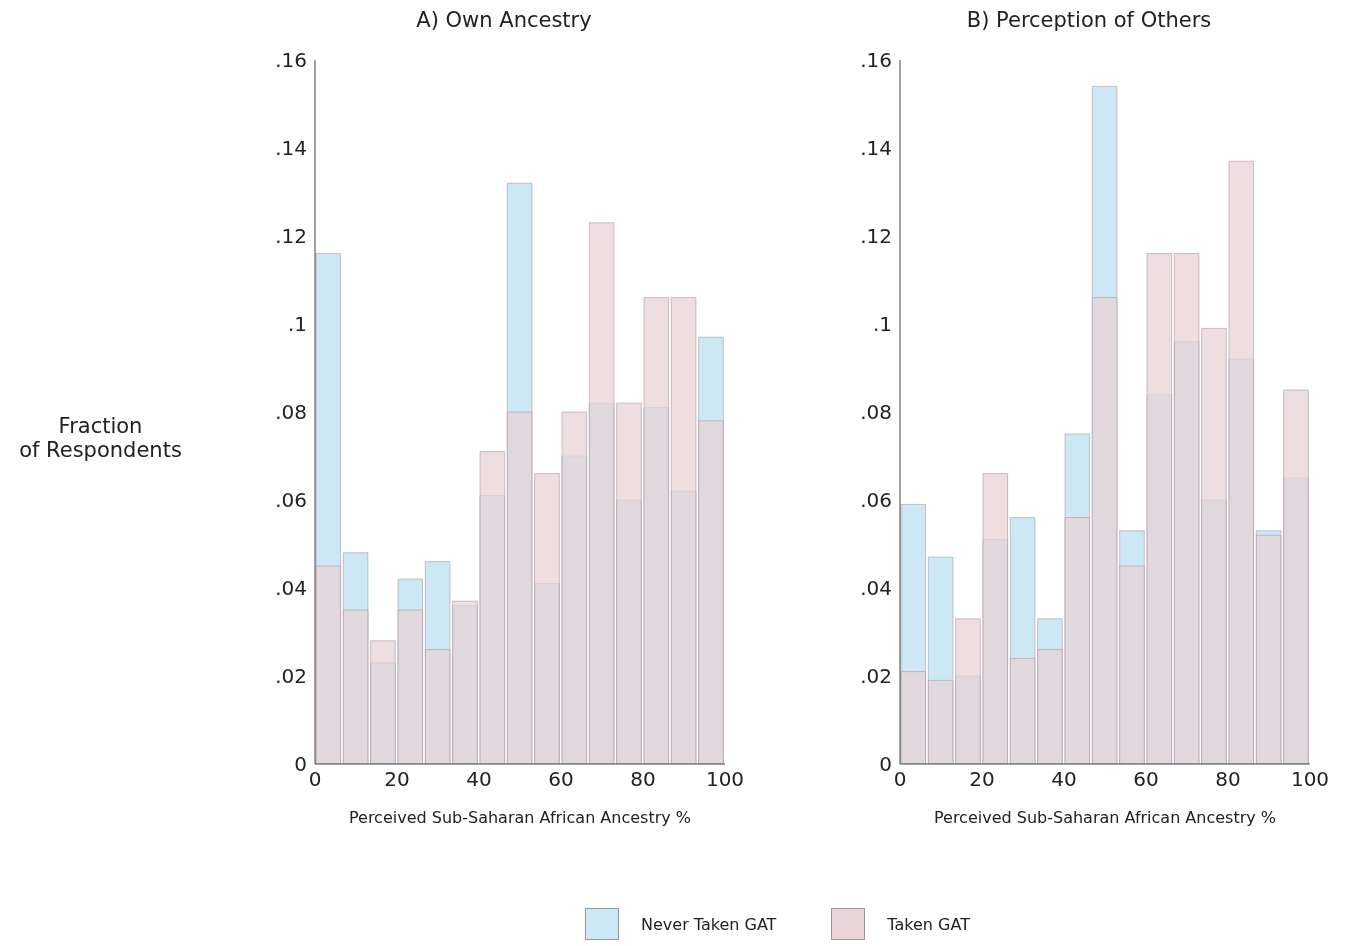  I want to click on legend-label: Taken GAT, so click(928, 924).